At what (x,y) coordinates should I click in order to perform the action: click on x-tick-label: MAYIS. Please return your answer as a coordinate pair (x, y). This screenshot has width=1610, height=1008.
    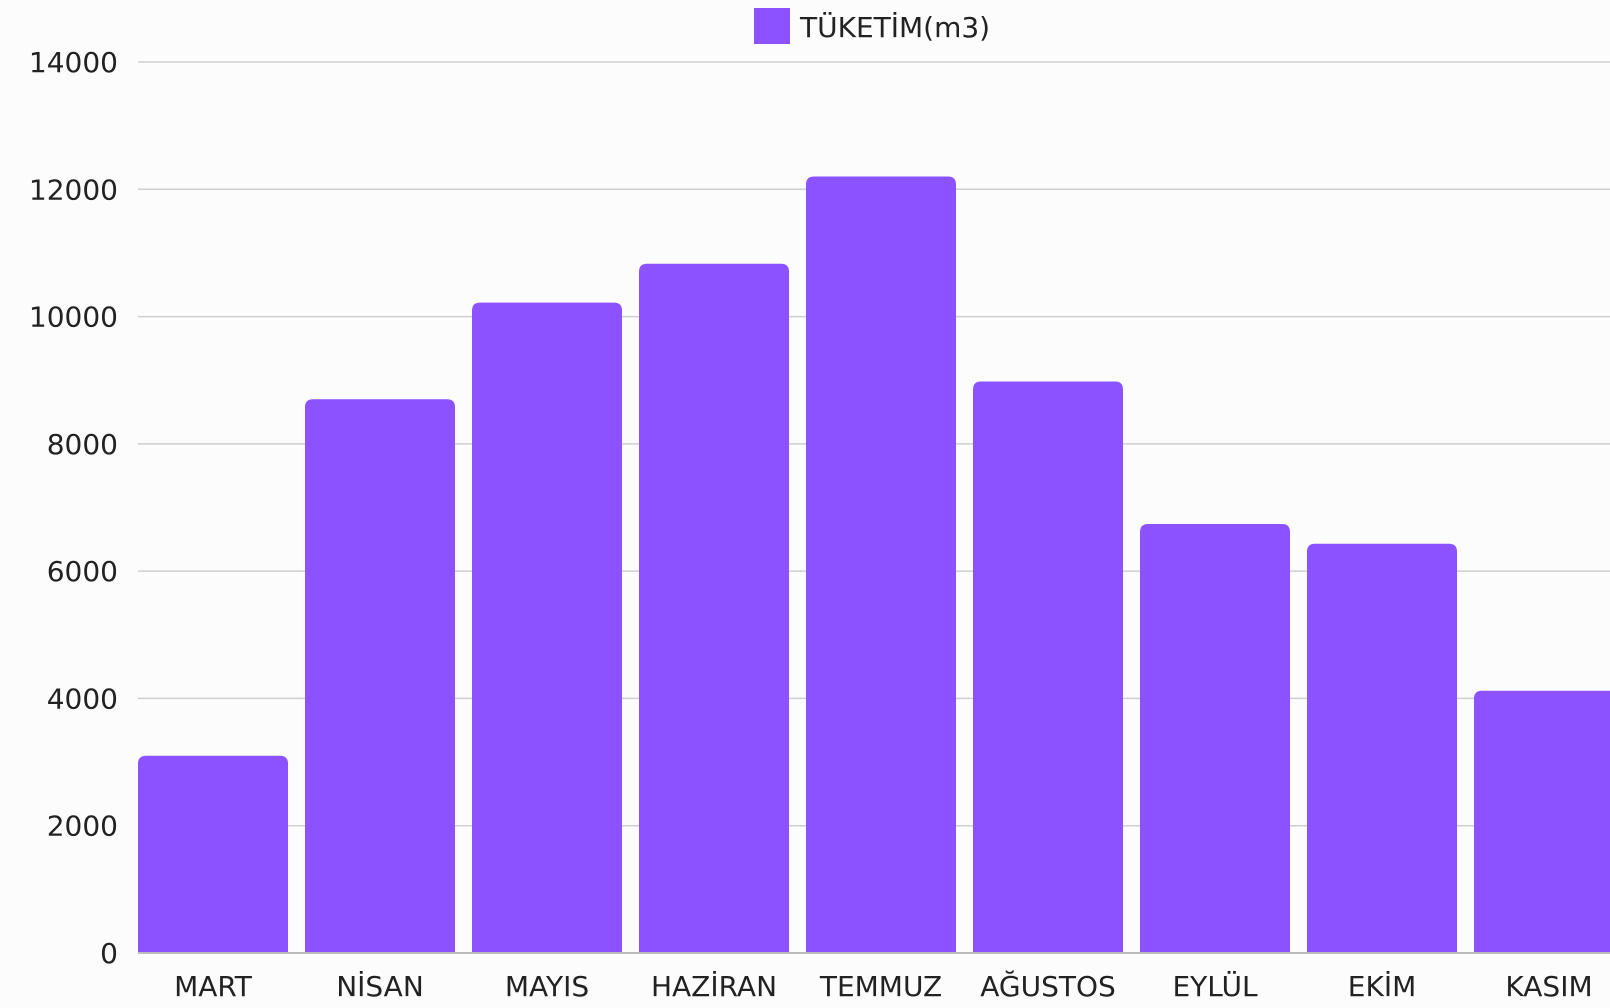
    Looking at the image, I should click on (547, 986).